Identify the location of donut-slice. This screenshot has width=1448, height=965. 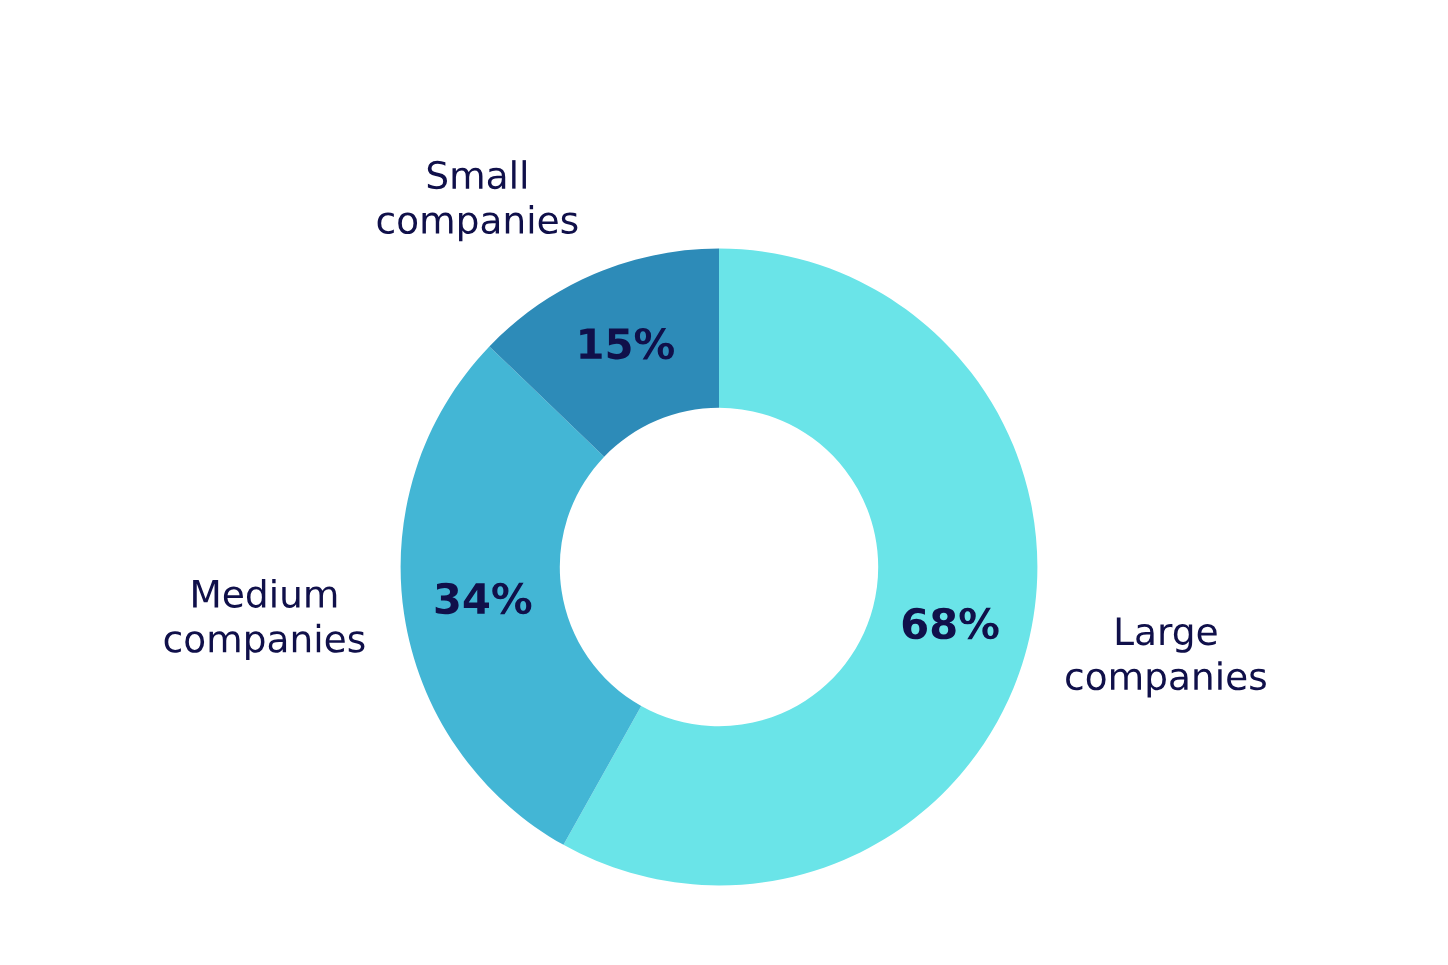
(604, 352).